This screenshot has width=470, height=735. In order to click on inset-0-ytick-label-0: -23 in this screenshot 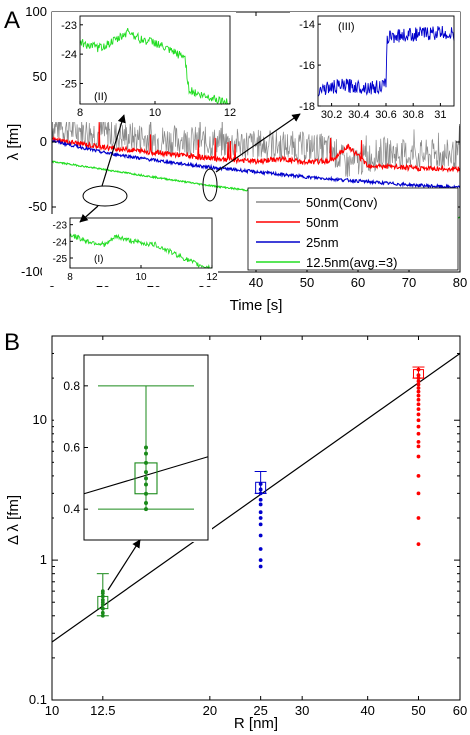, I will do `click(60, 226)`.